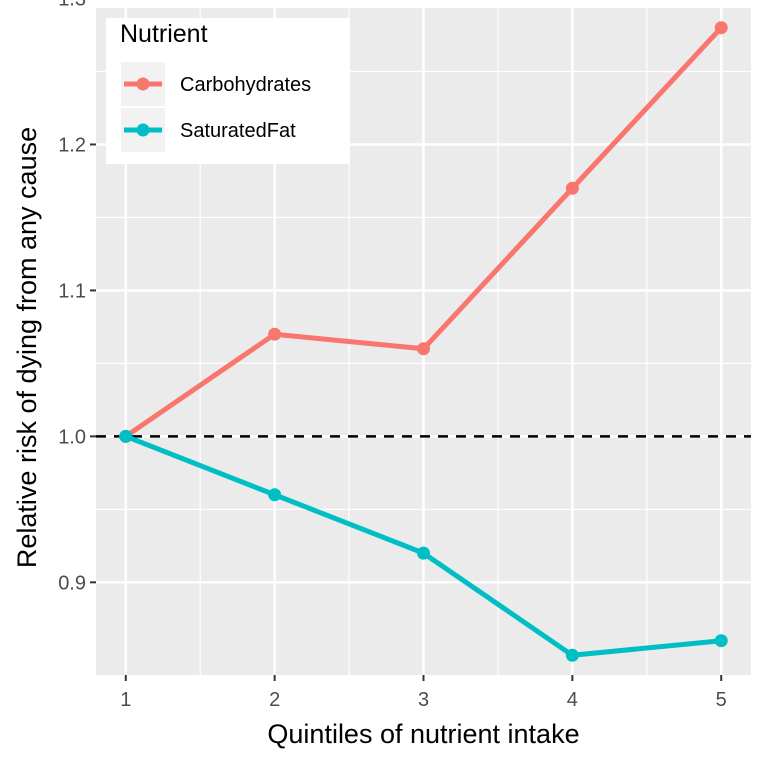 This screenshot has width=768, height=768. I want to click on y-axis: 0.9 1.0 1.1 1.2 1.3, so click(77, 297).